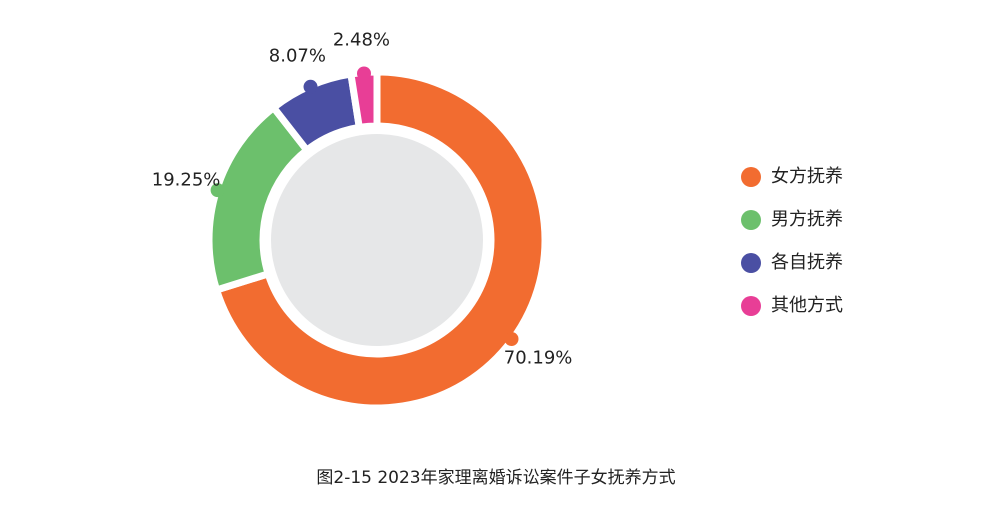 This screenshot has width=992, height=528. Describe the element at coordinates (807, 176) in the screenshot. I see `legend-label: 女方抚养` at that location.